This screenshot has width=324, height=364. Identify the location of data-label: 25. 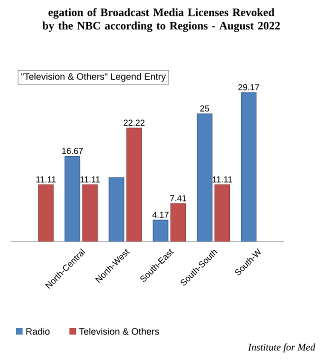
(205, 108).